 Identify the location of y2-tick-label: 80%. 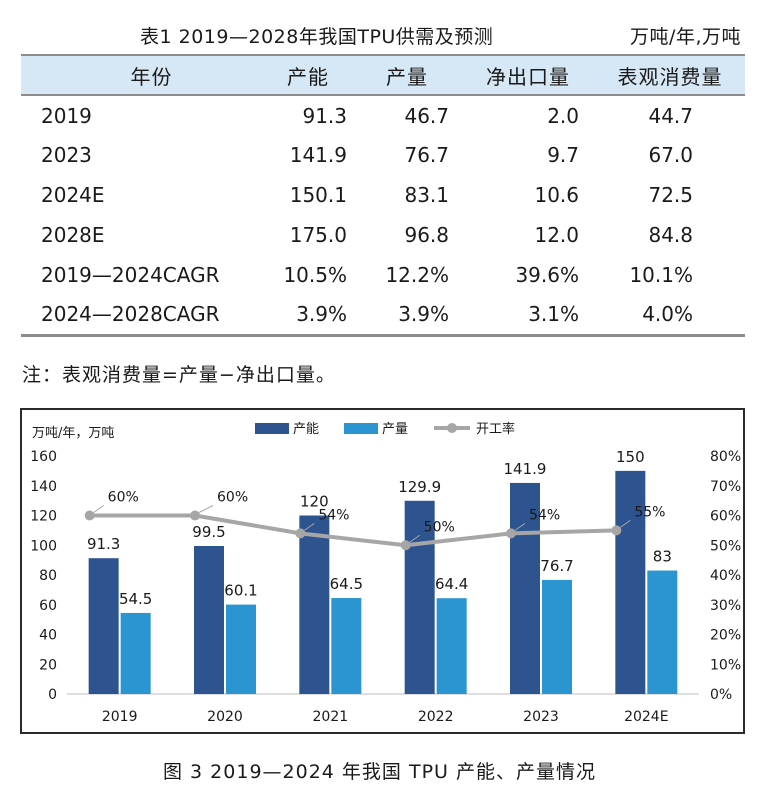
(725, 457).